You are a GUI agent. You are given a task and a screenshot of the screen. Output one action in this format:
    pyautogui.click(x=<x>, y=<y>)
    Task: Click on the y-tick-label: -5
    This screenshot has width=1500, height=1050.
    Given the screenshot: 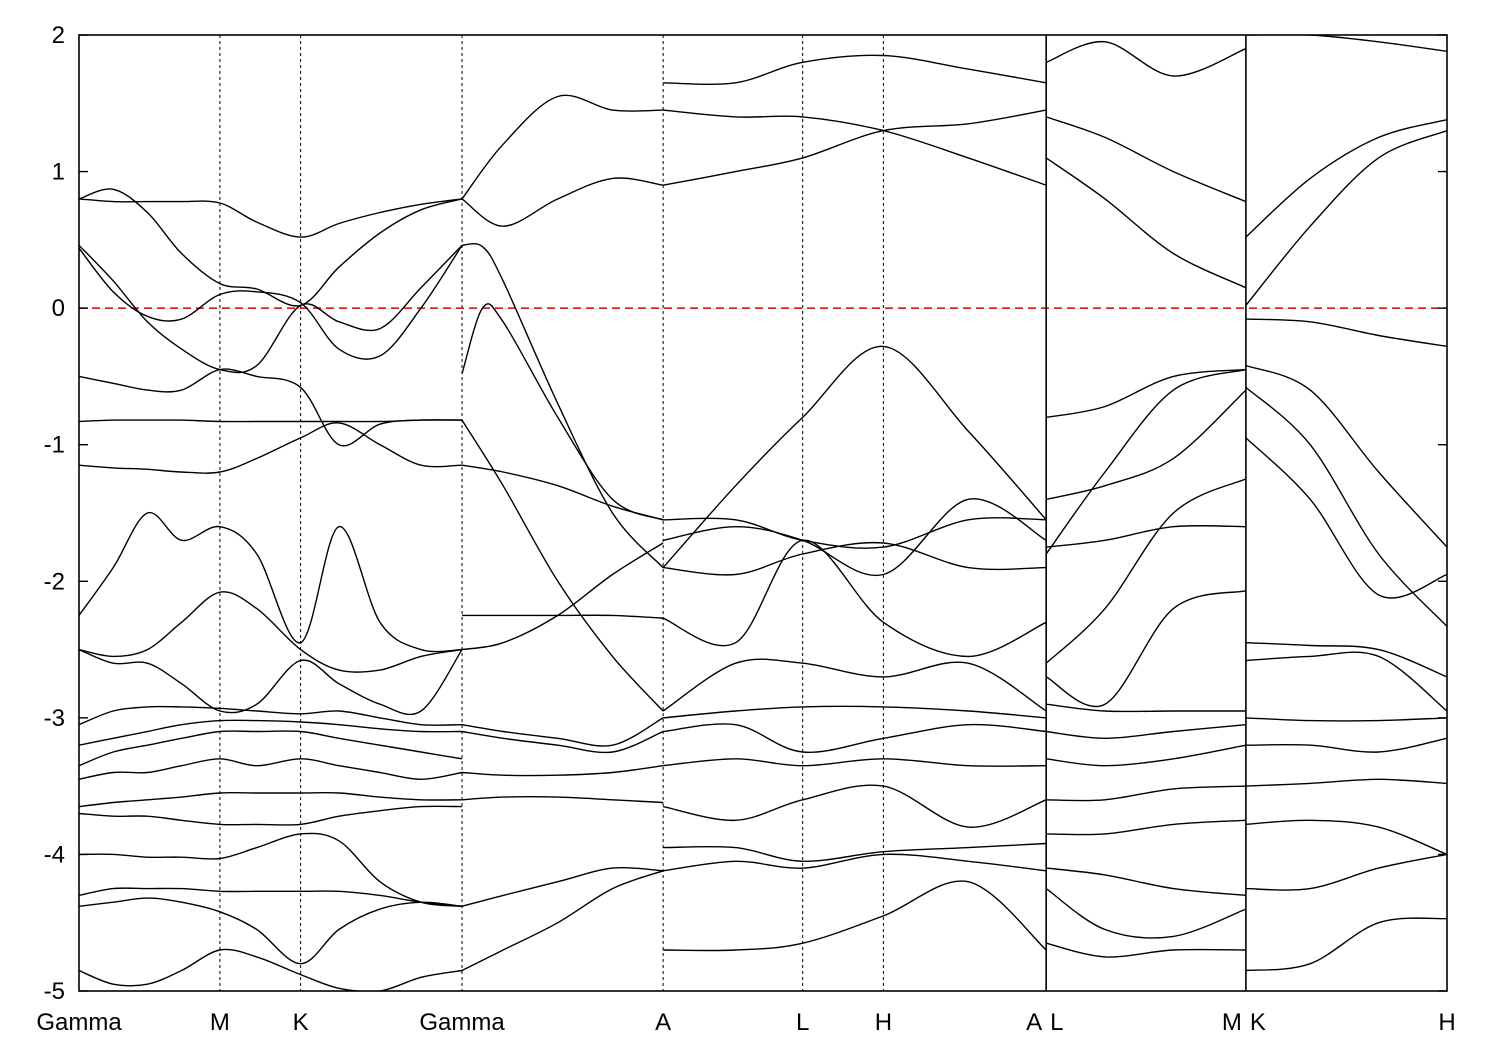 What is the action you would take?
    pyautogui.click(x=54, y=991)
    